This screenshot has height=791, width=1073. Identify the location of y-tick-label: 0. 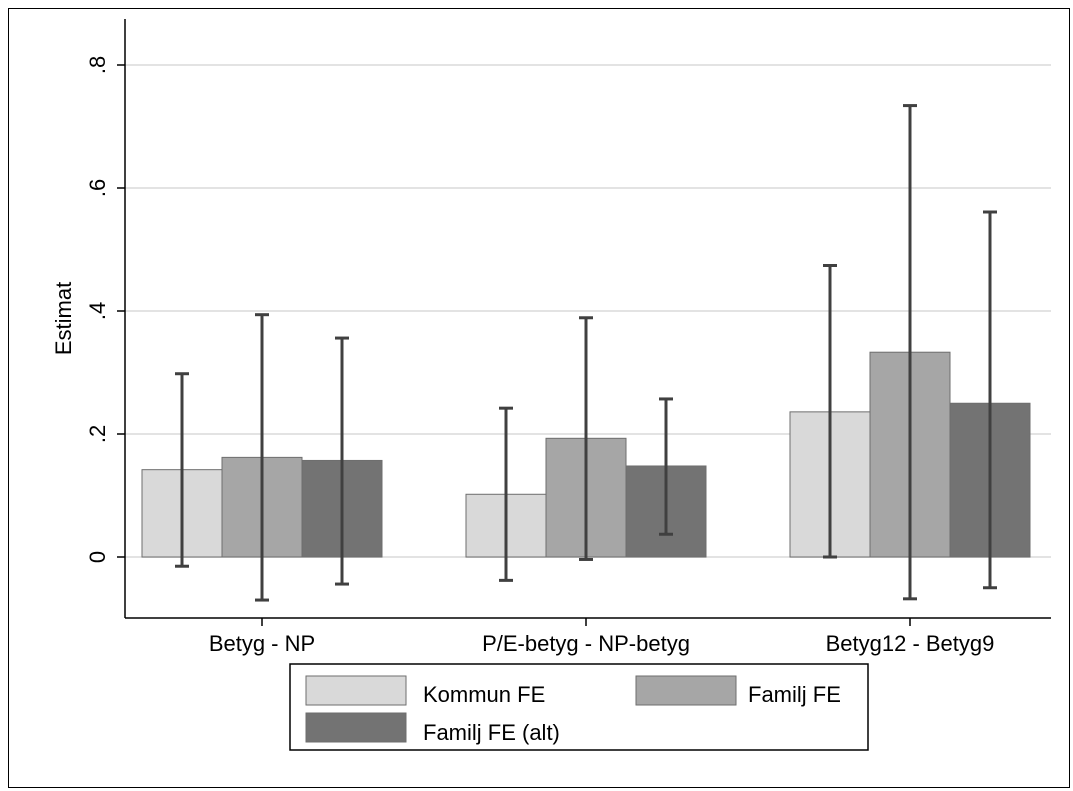
(97, 557).